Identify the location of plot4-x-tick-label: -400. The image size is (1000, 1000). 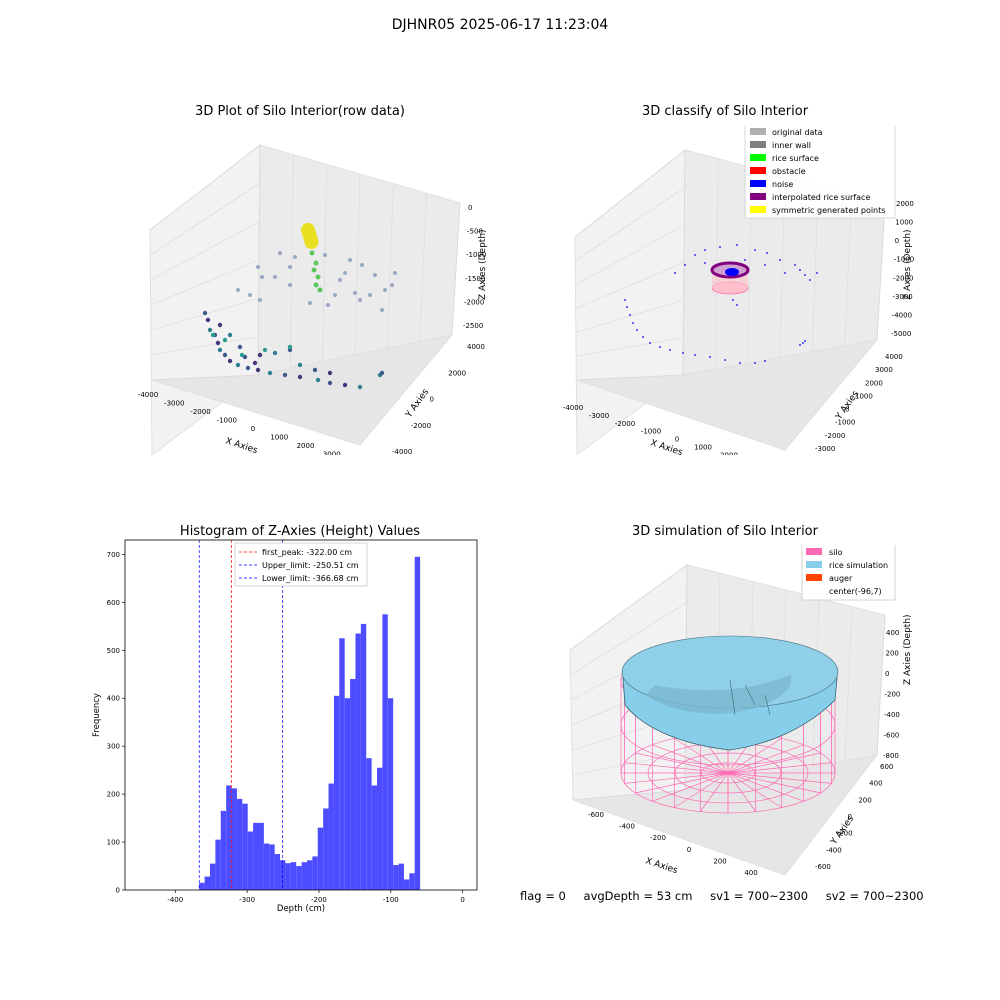
(627, 827).